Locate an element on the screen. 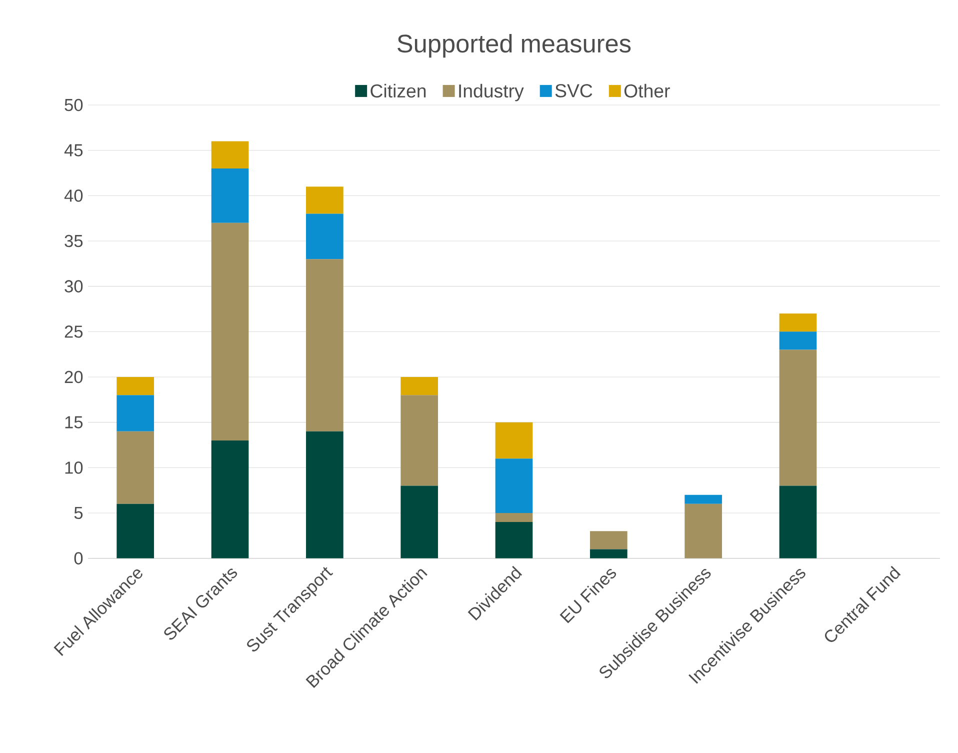 The width and height of the screenshot is (958, 753). legend-label: Citizen is located at coordinates (398, 91).